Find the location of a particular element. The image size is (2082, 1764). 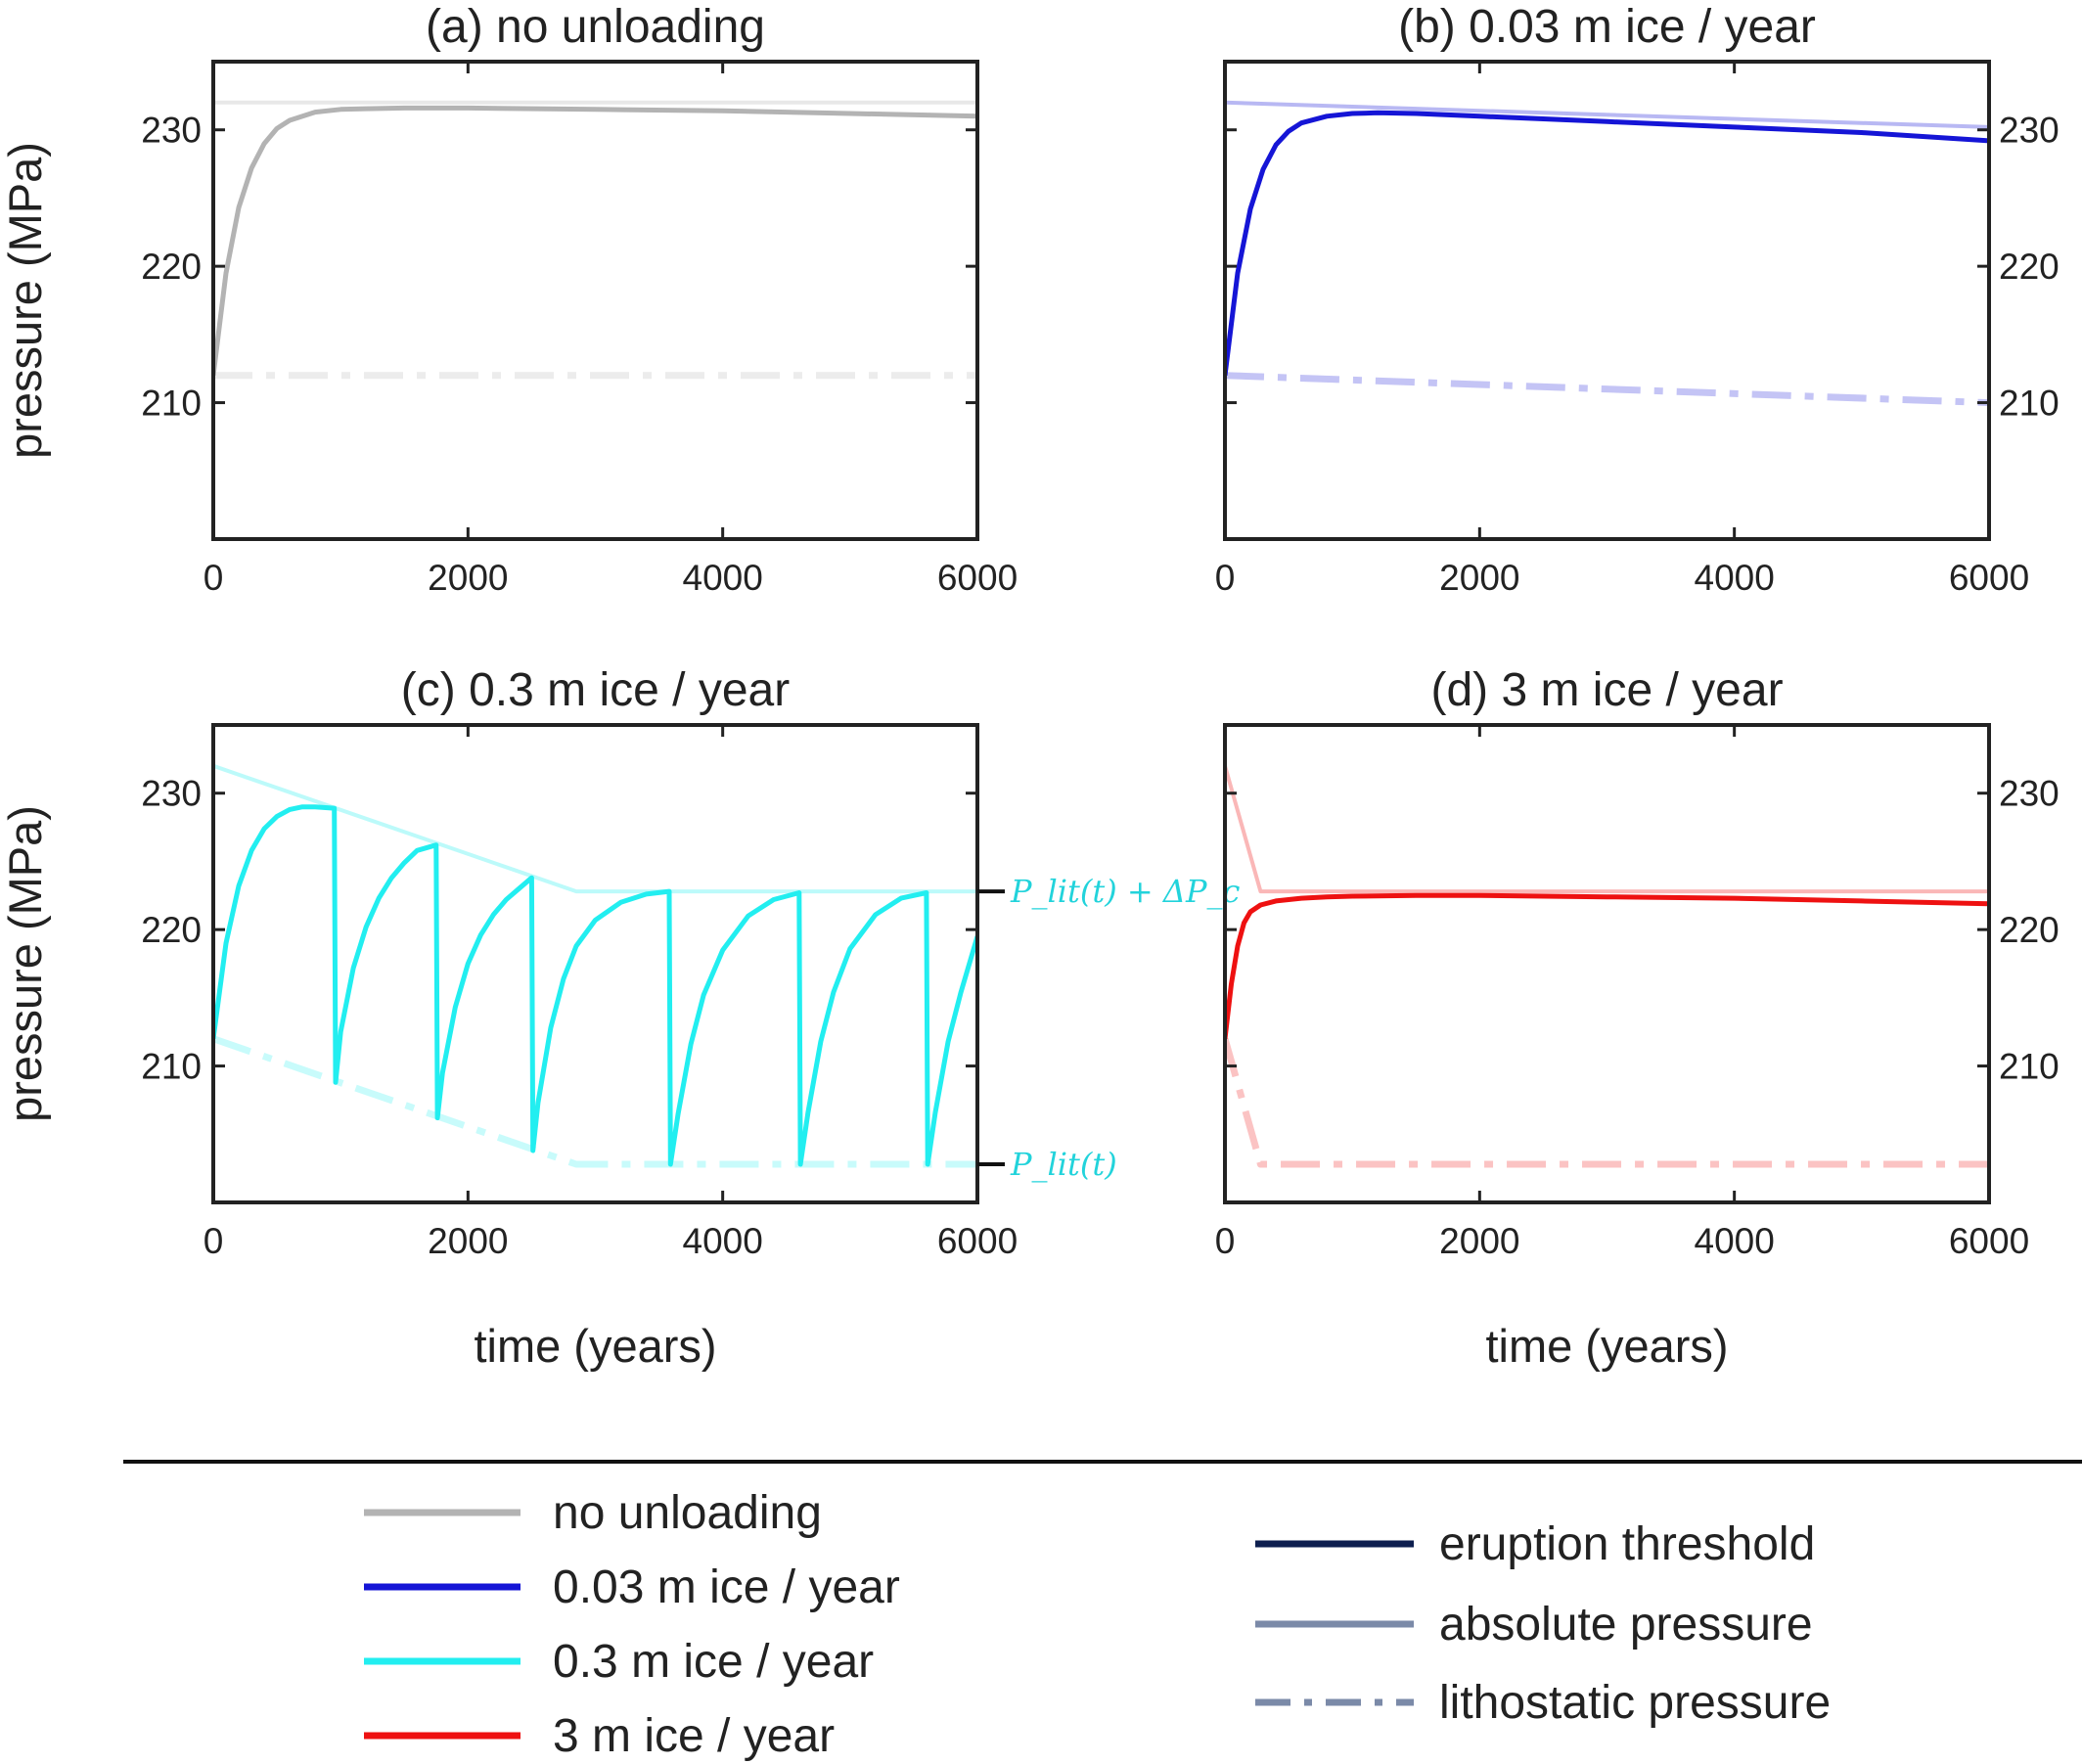

y-axis-label-a: pressure (MPa) is located at coordinates (26, 300).